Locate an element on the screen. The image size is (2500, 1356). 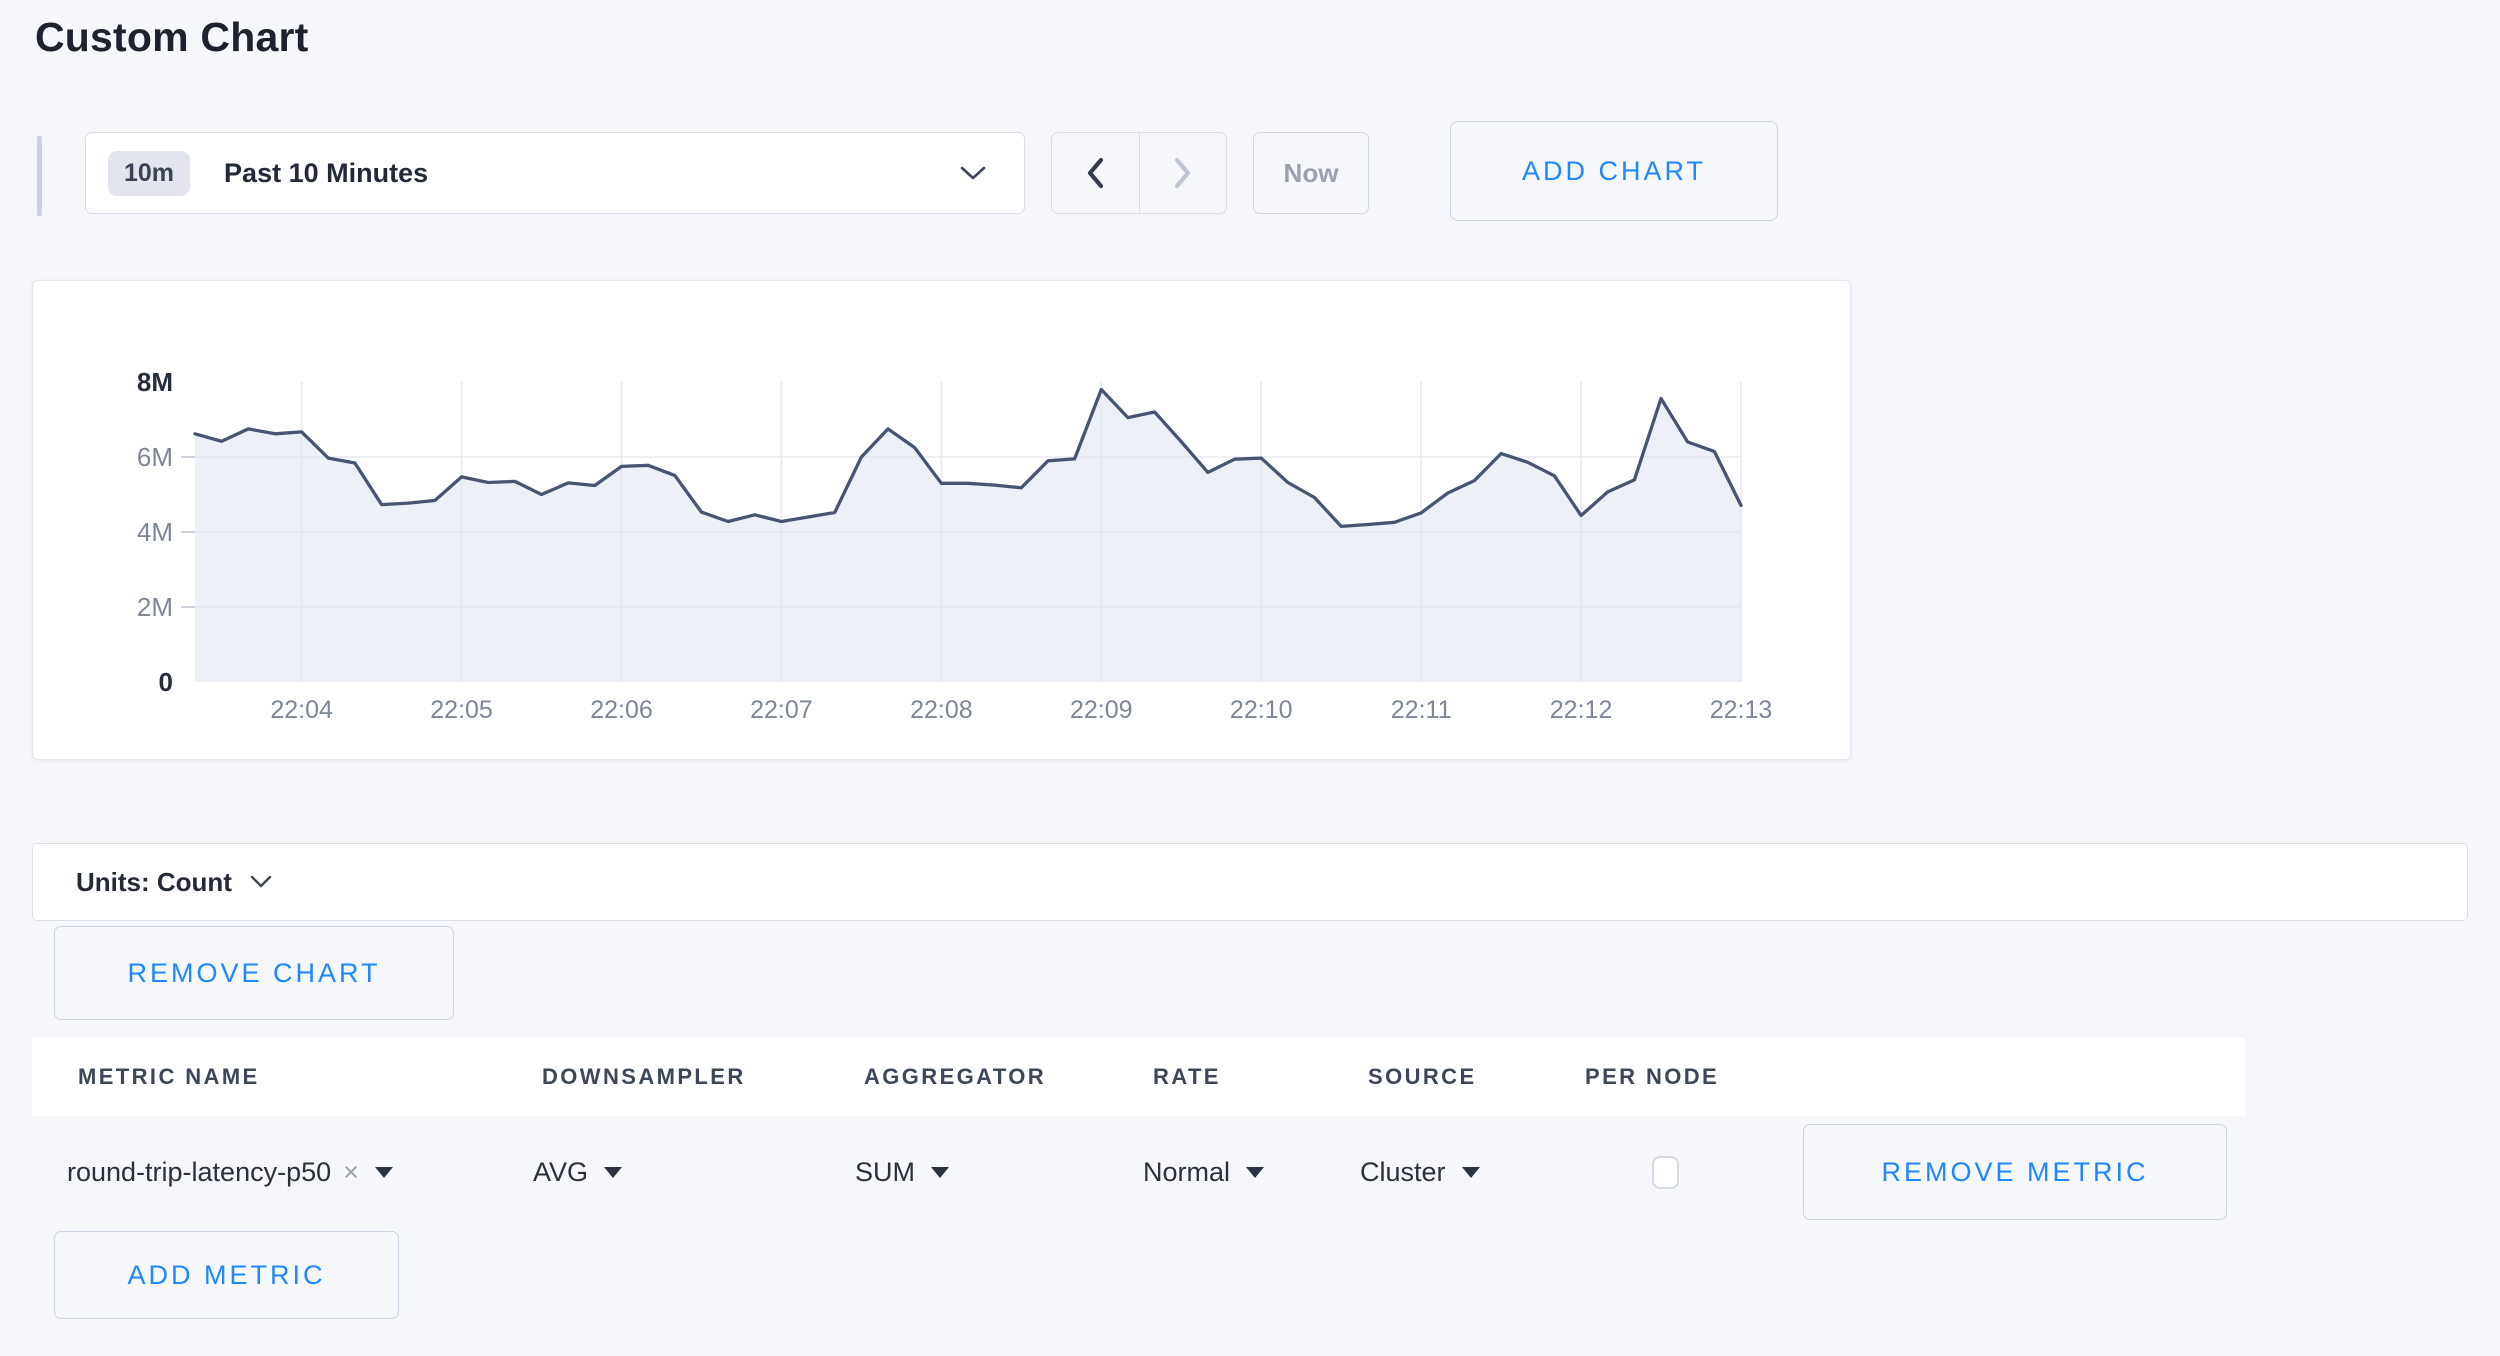
remove-metric-button: REMOVE METRIC is located at coordinates (2015, 1172).